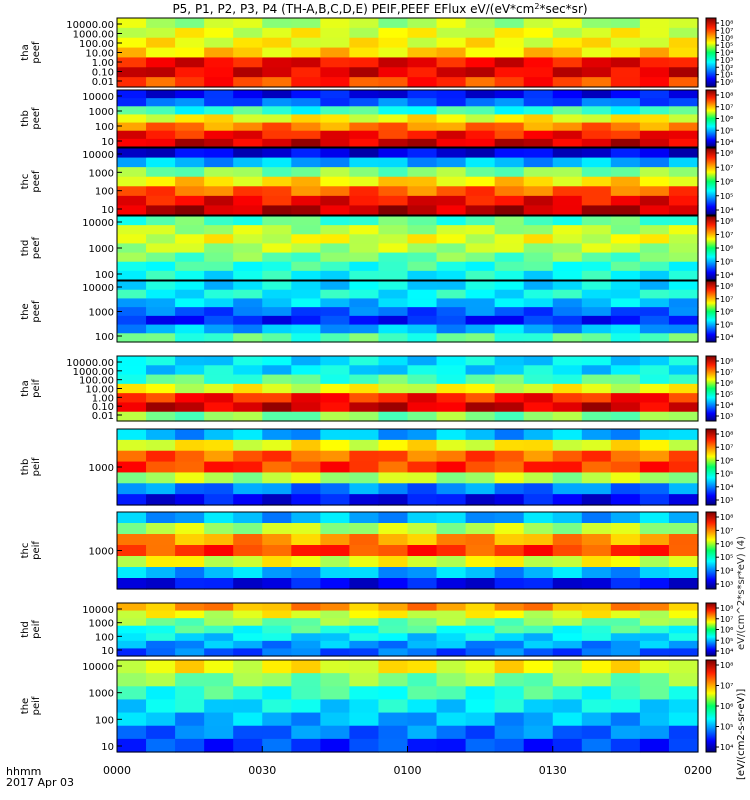 The image size is (750, 800). I want to click on panel-quantity-label: peif, so click(36, 388).